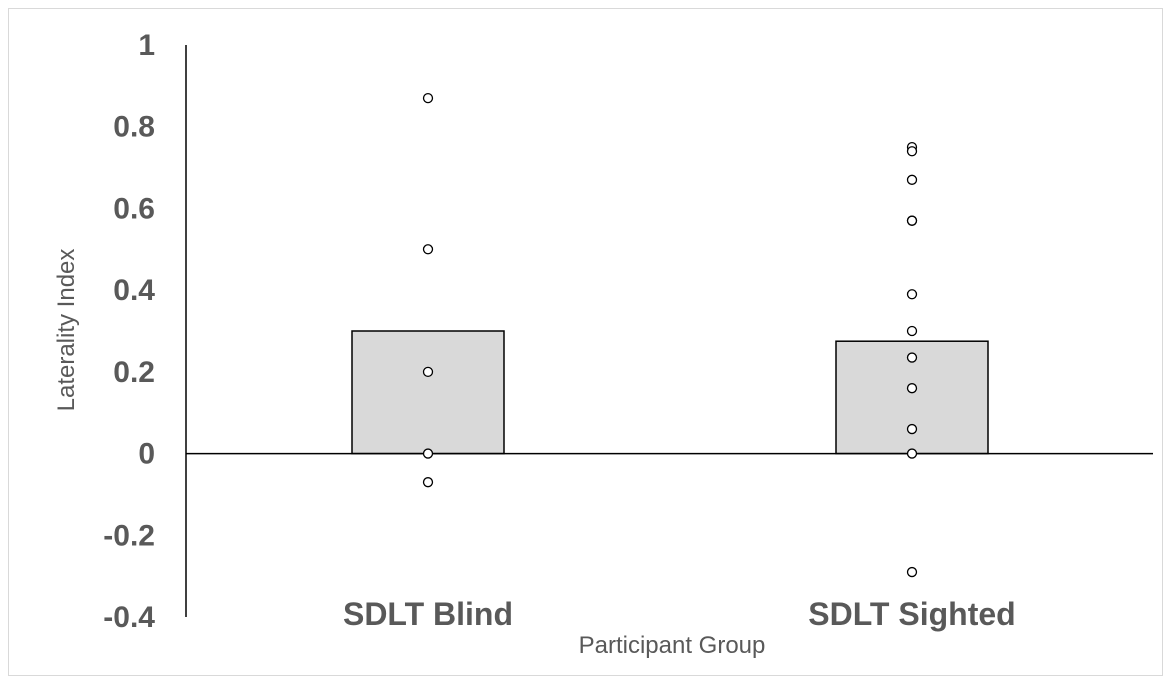 This screenshot has height=684, width=1171. Describe the element at coordinates (911, 614) in the screenshot. I see `category-label: SDLT Sighted` at that location.